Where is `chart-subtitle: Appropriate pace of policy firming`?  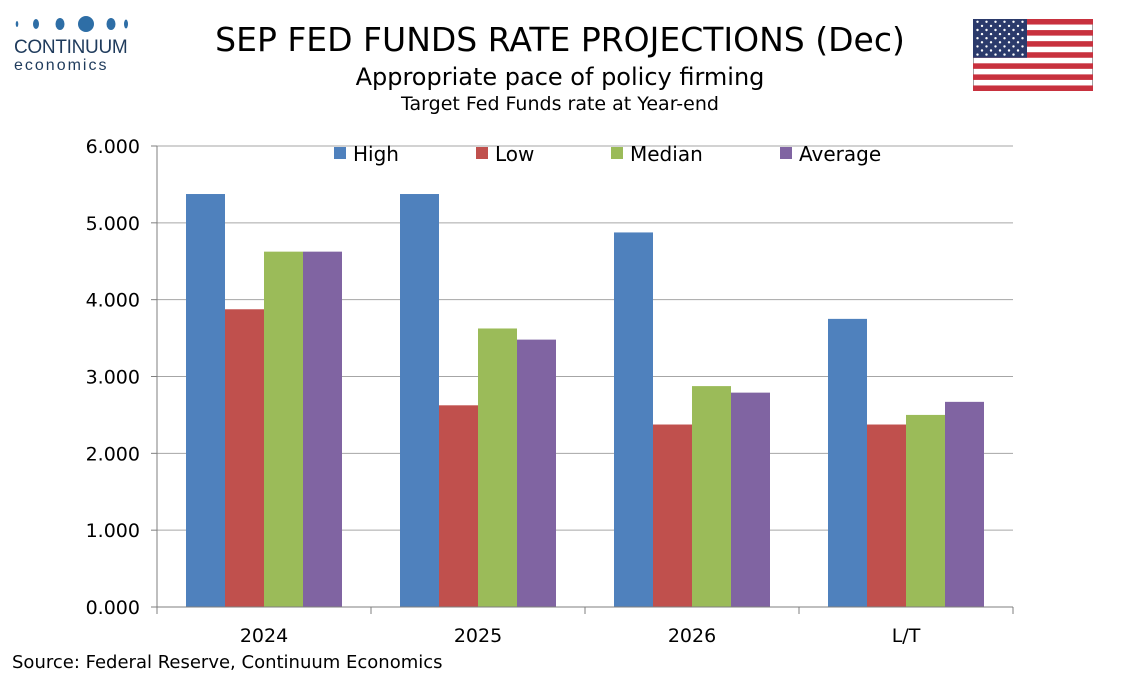 chart-subtitle: Appropriate pace of policy firming is located at coordinates (560, 77).